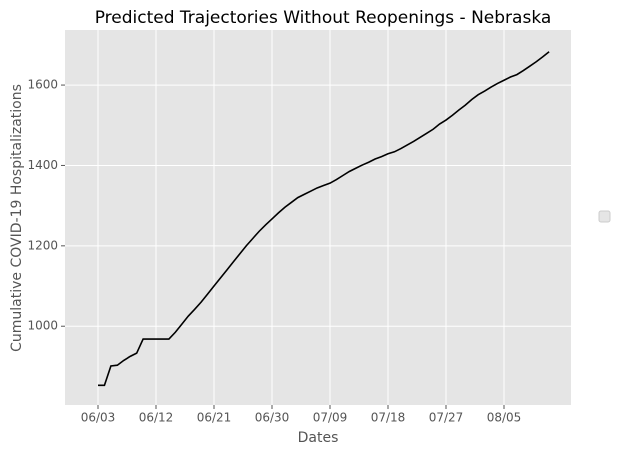 The width and height of the screenshot is (619, 457). Describe the element at coordinates (42, 326) in the screenshot. I see `y-tick-label: 1000` at that location.